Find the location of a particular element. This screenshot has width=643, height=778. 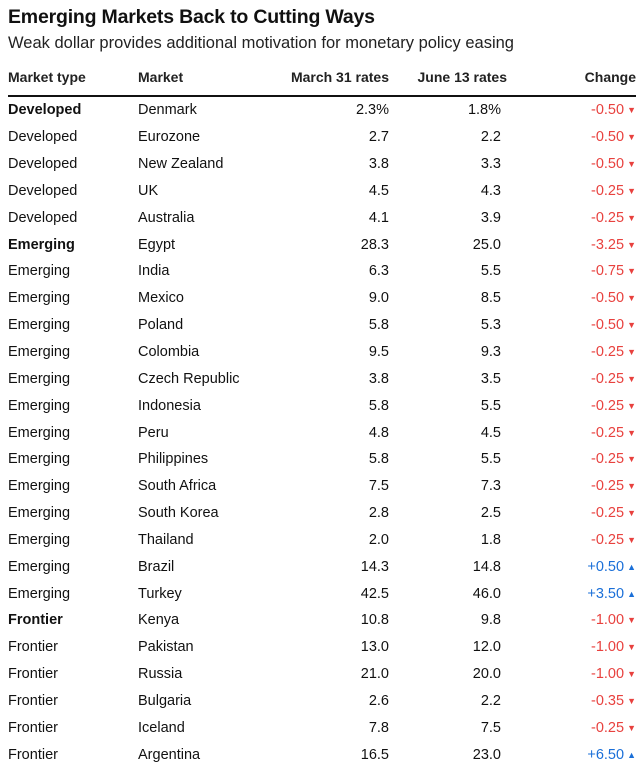

table-row: Developed Denmark 2.3% 1.8% -0.50 ▼ is located at coordinates (322, 110).